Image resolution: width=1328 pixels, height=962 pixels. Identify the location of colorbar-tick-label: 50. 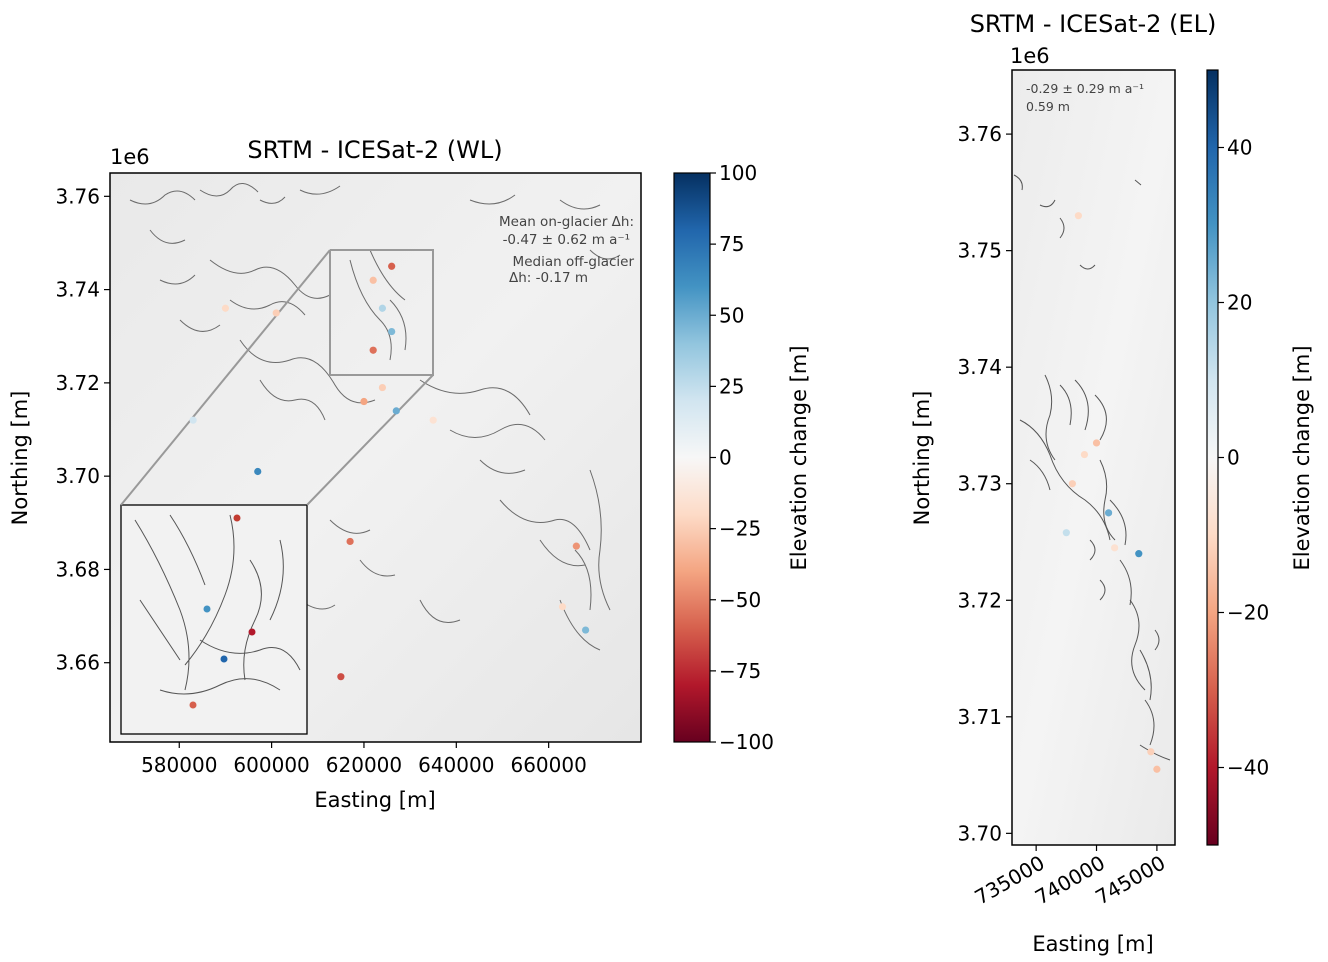
(731, 315).